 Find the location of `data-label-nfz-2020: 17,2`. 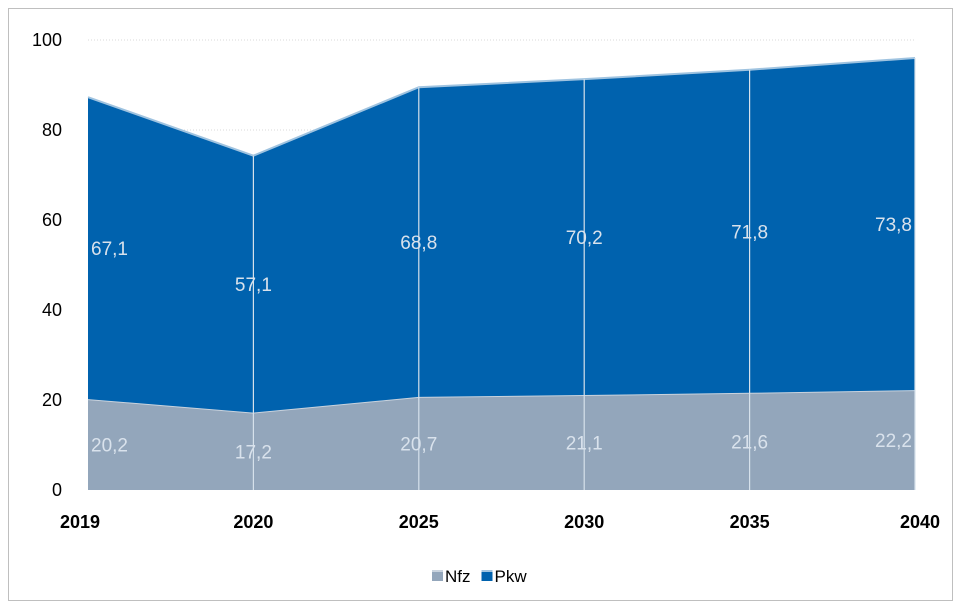

data-label-nfz-2020: 17,2 is located at coordinates (253, 452).